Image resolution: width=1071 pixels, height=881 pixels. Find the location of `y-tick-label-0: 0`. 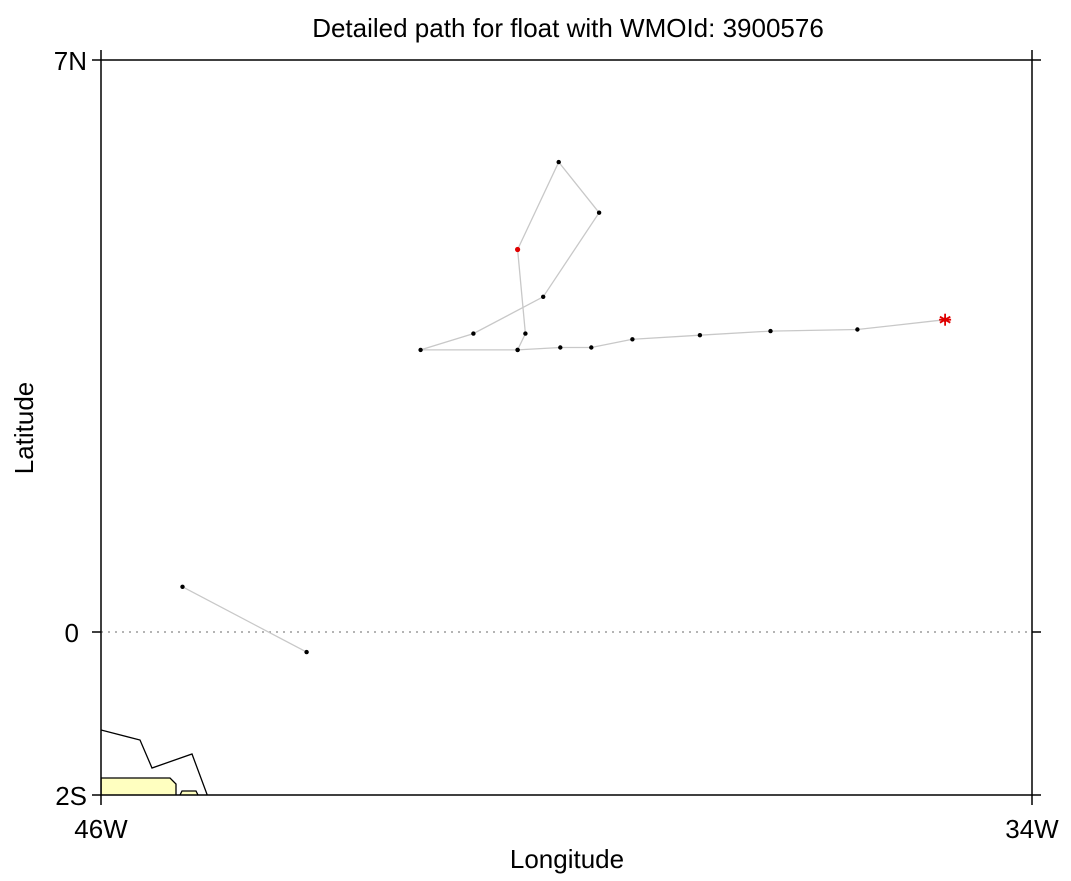

y-tick-label-0: 0 is located at coordinates (72, 633).